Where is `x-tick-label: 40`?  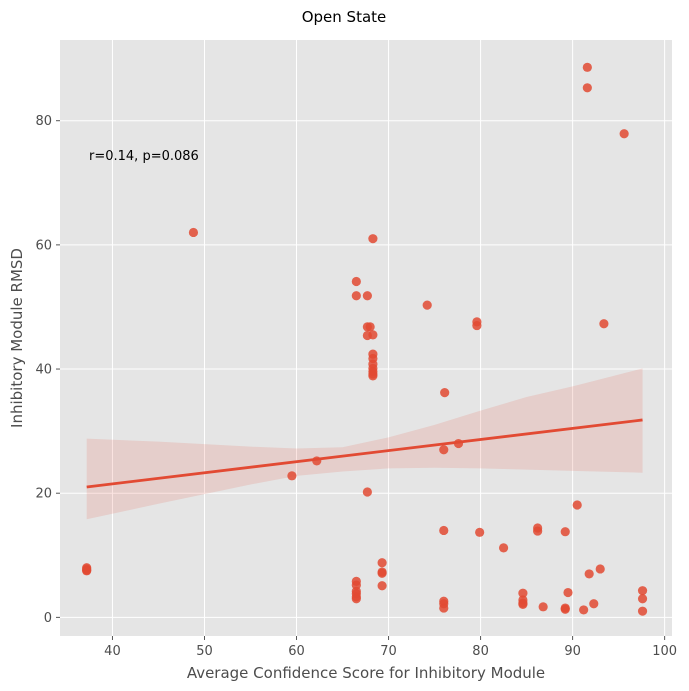 x-tick-label: 40 is located at coordinates (112, 651).